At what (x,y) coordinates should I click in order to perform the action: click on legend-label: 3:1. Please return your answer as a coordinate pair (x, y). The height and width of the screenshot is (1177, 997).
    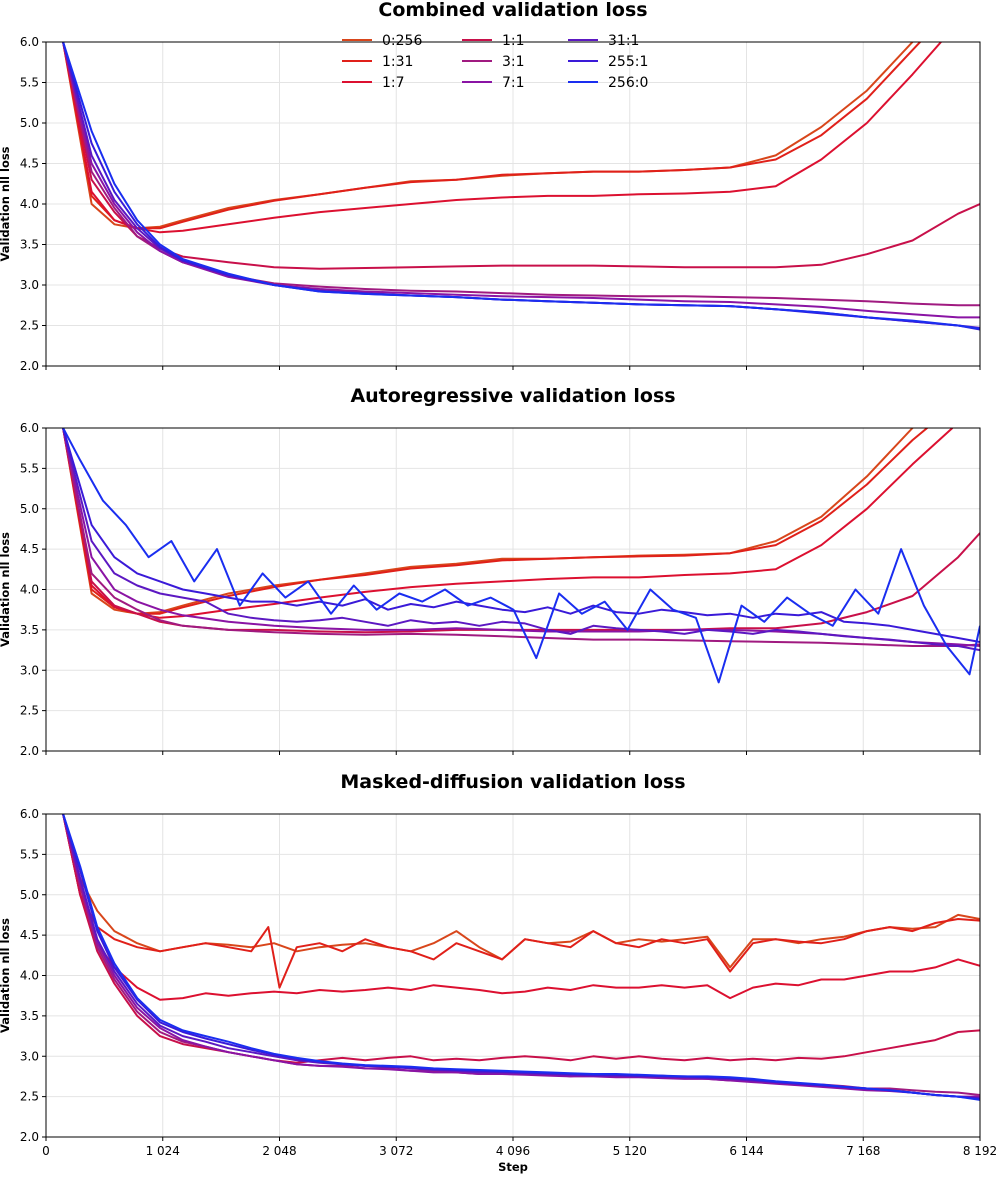
    Looking at the image, I should click on (513, 62).